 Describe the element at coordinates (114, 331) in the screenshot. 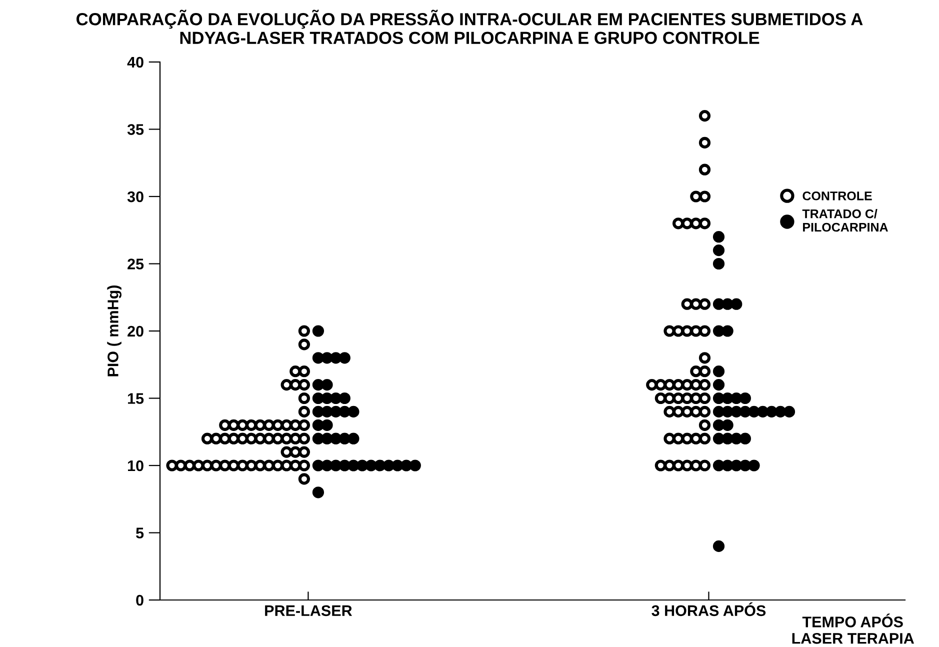

I see `y-axis-title: PIO ( mmHg)` at that location.